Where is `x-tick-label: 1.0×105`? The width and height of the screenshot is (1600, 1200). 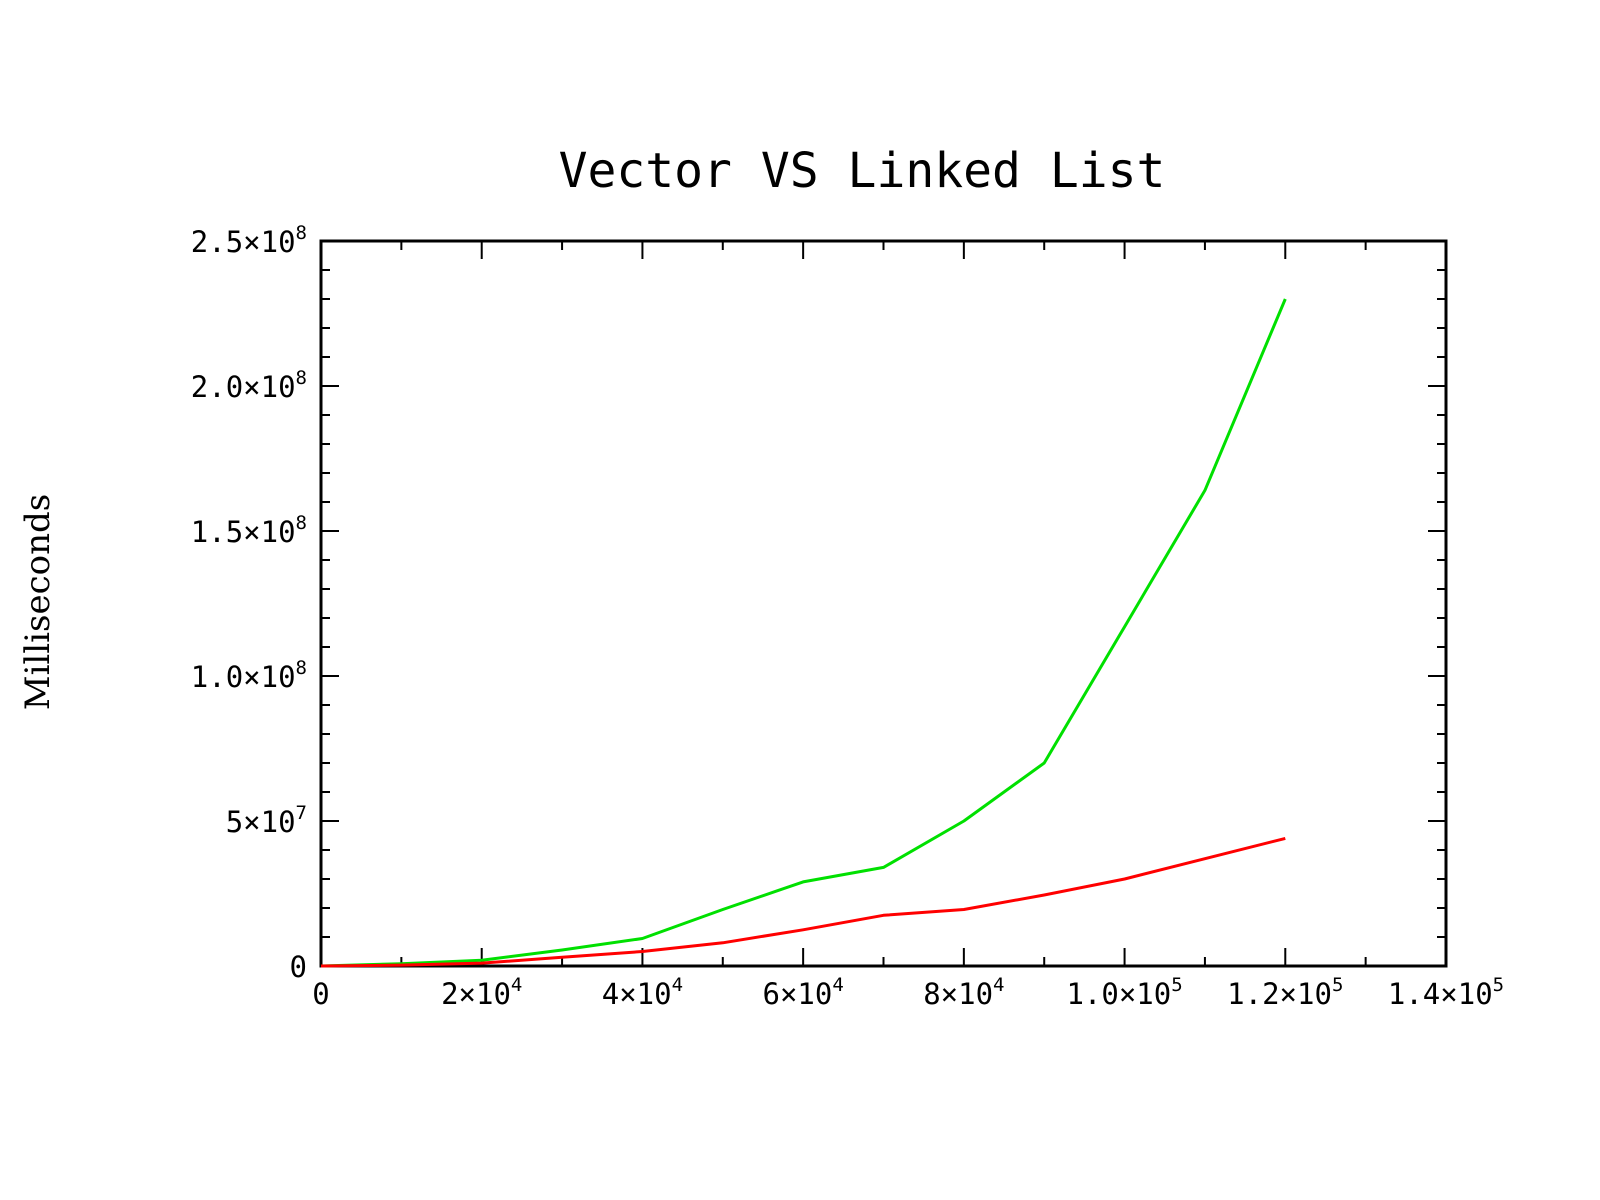
x-tick-label: 1.0×105 is located at coordinates (1124, 992).